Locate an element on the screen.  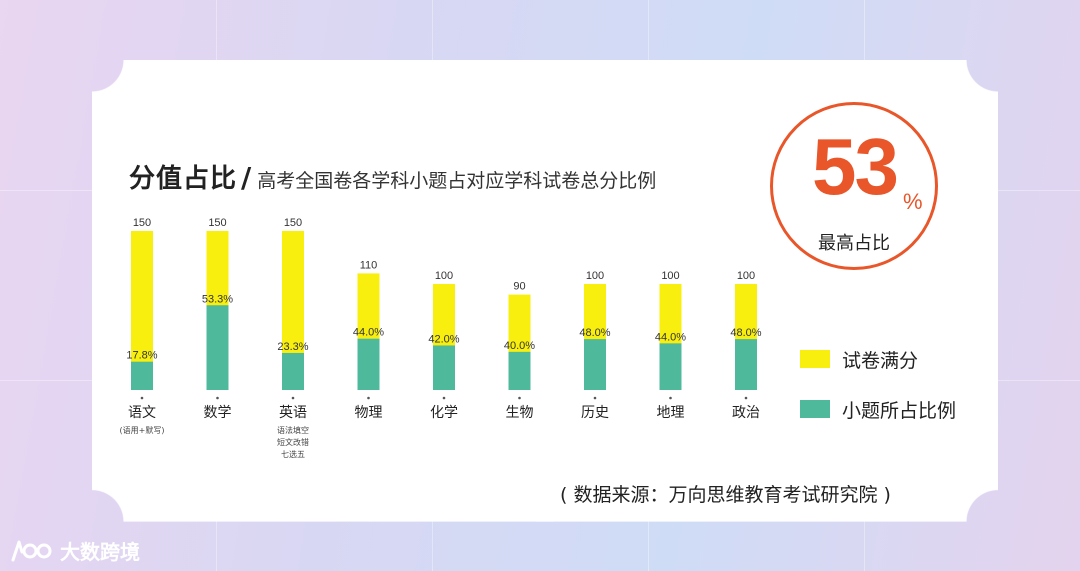
badge-value: 53 is located at coordinates (855, 166).